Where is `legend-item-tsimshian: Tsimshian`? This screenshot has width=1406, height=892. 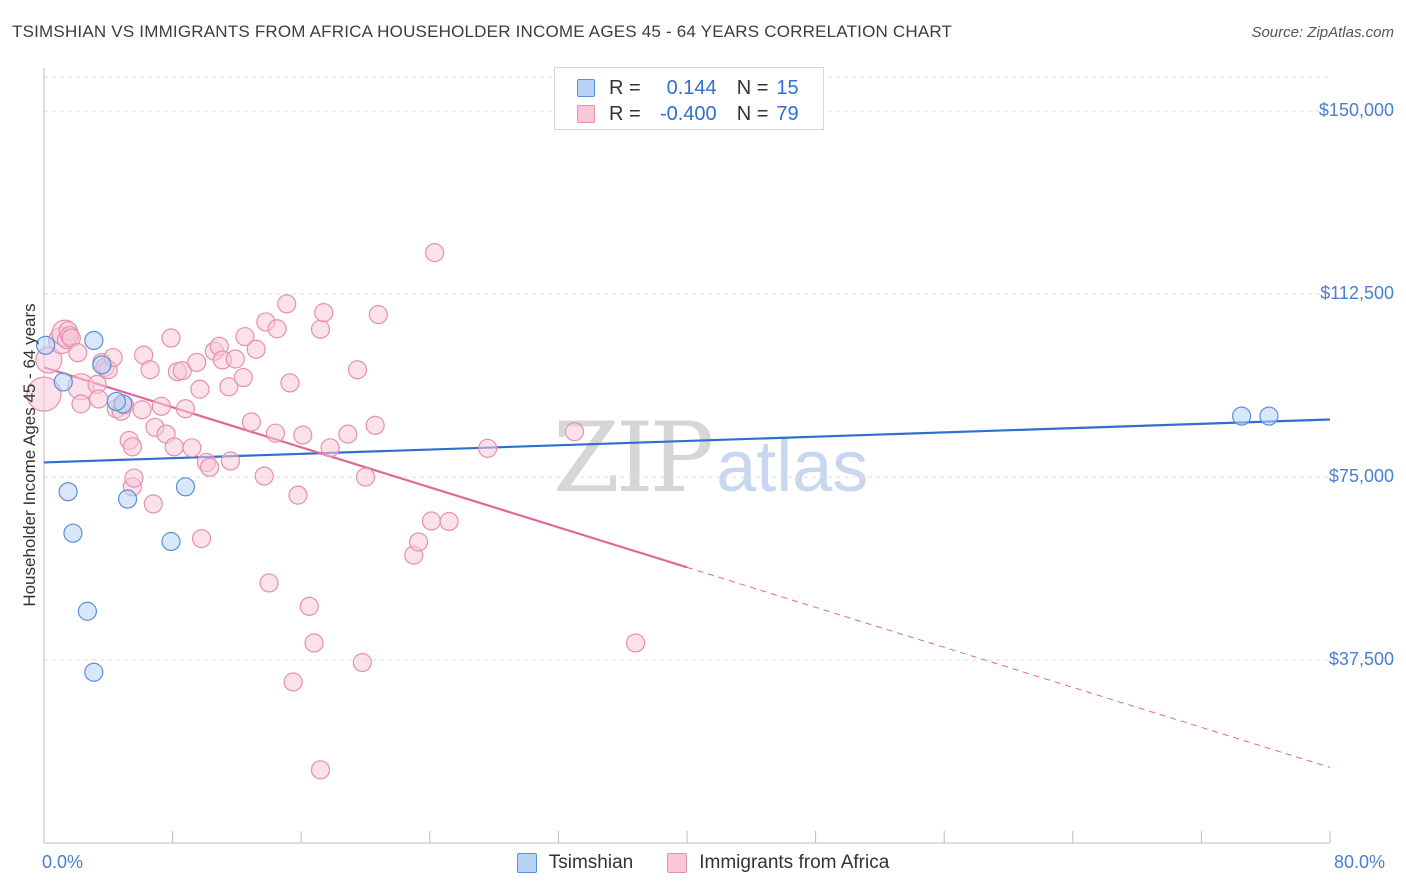
legend-item-tsimshian: Tsimshian is located at coordinates (575, 863).